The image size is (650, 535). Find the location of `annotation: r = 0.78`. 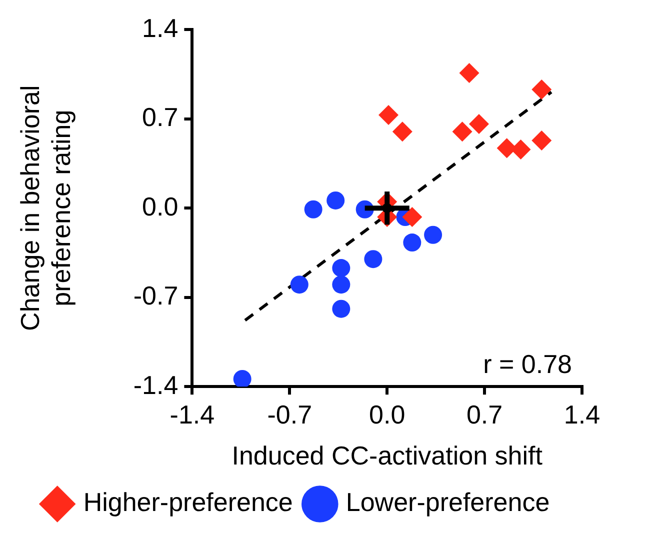

annotation: r = 0.78 is located at coordinates (527, 363).